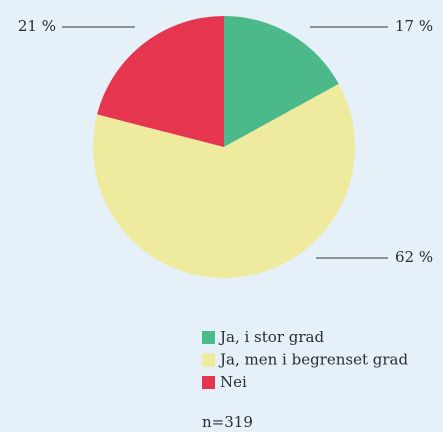  What do you see at coordinates (227, 422) in the screenshot?
I see `sample-note: n=319` at bounding box center [227, 422].